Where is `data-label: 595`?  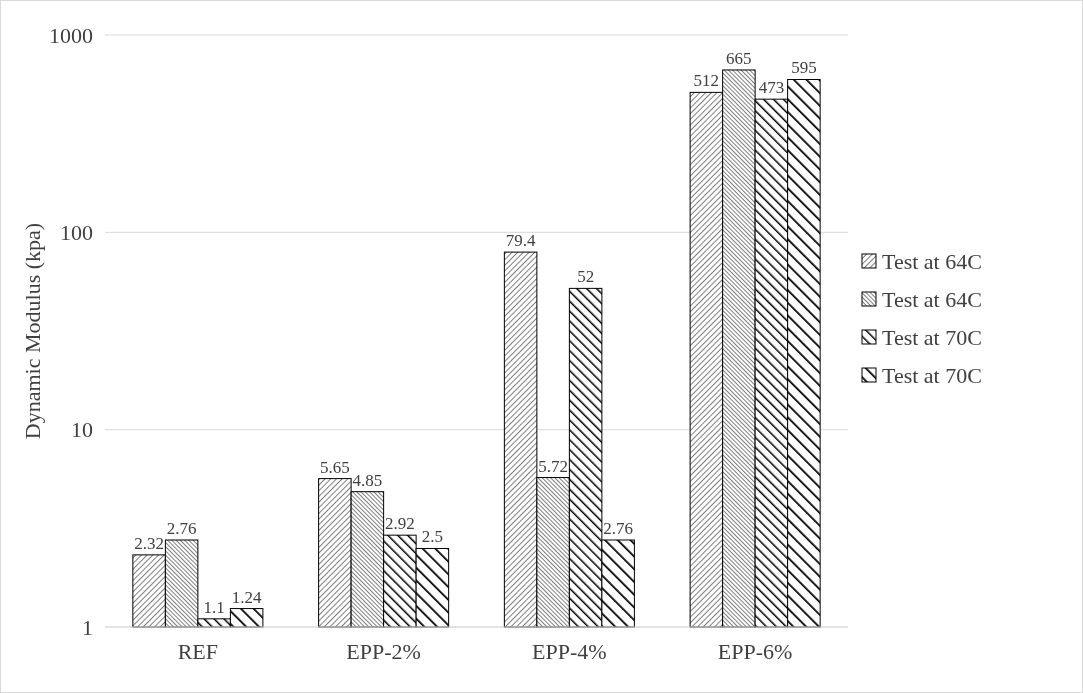 data-label: 595 is located at coordinates (804, 68).